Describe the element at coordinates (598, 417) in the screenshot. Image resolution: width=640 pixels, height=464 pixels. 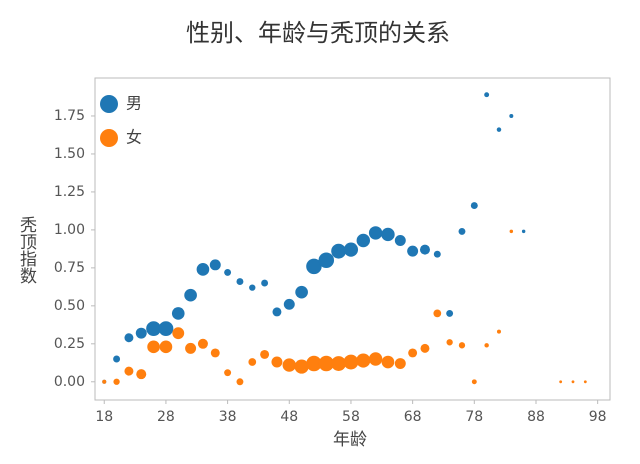
I see `x-tick-label: 98` at that location.